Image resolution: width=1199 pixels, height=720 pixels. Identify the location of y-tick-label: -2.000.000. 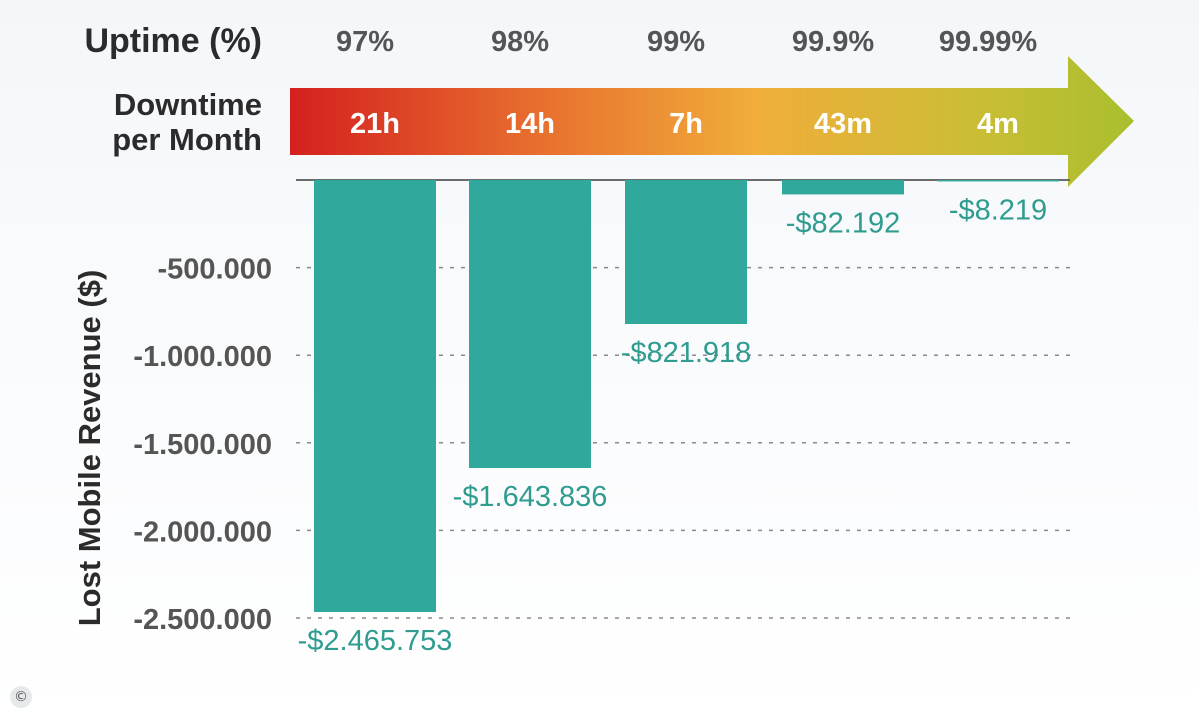
(202, 532).